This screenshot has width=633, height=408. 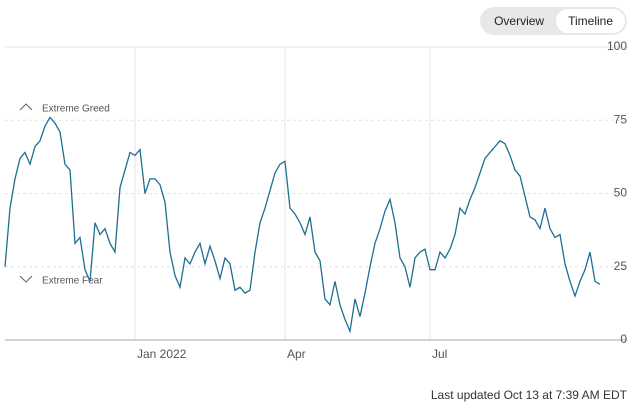 What do you see at coordinates (26, 107) in the screenshot?
I see `greed-chevron` at bounding box center [26, 107].